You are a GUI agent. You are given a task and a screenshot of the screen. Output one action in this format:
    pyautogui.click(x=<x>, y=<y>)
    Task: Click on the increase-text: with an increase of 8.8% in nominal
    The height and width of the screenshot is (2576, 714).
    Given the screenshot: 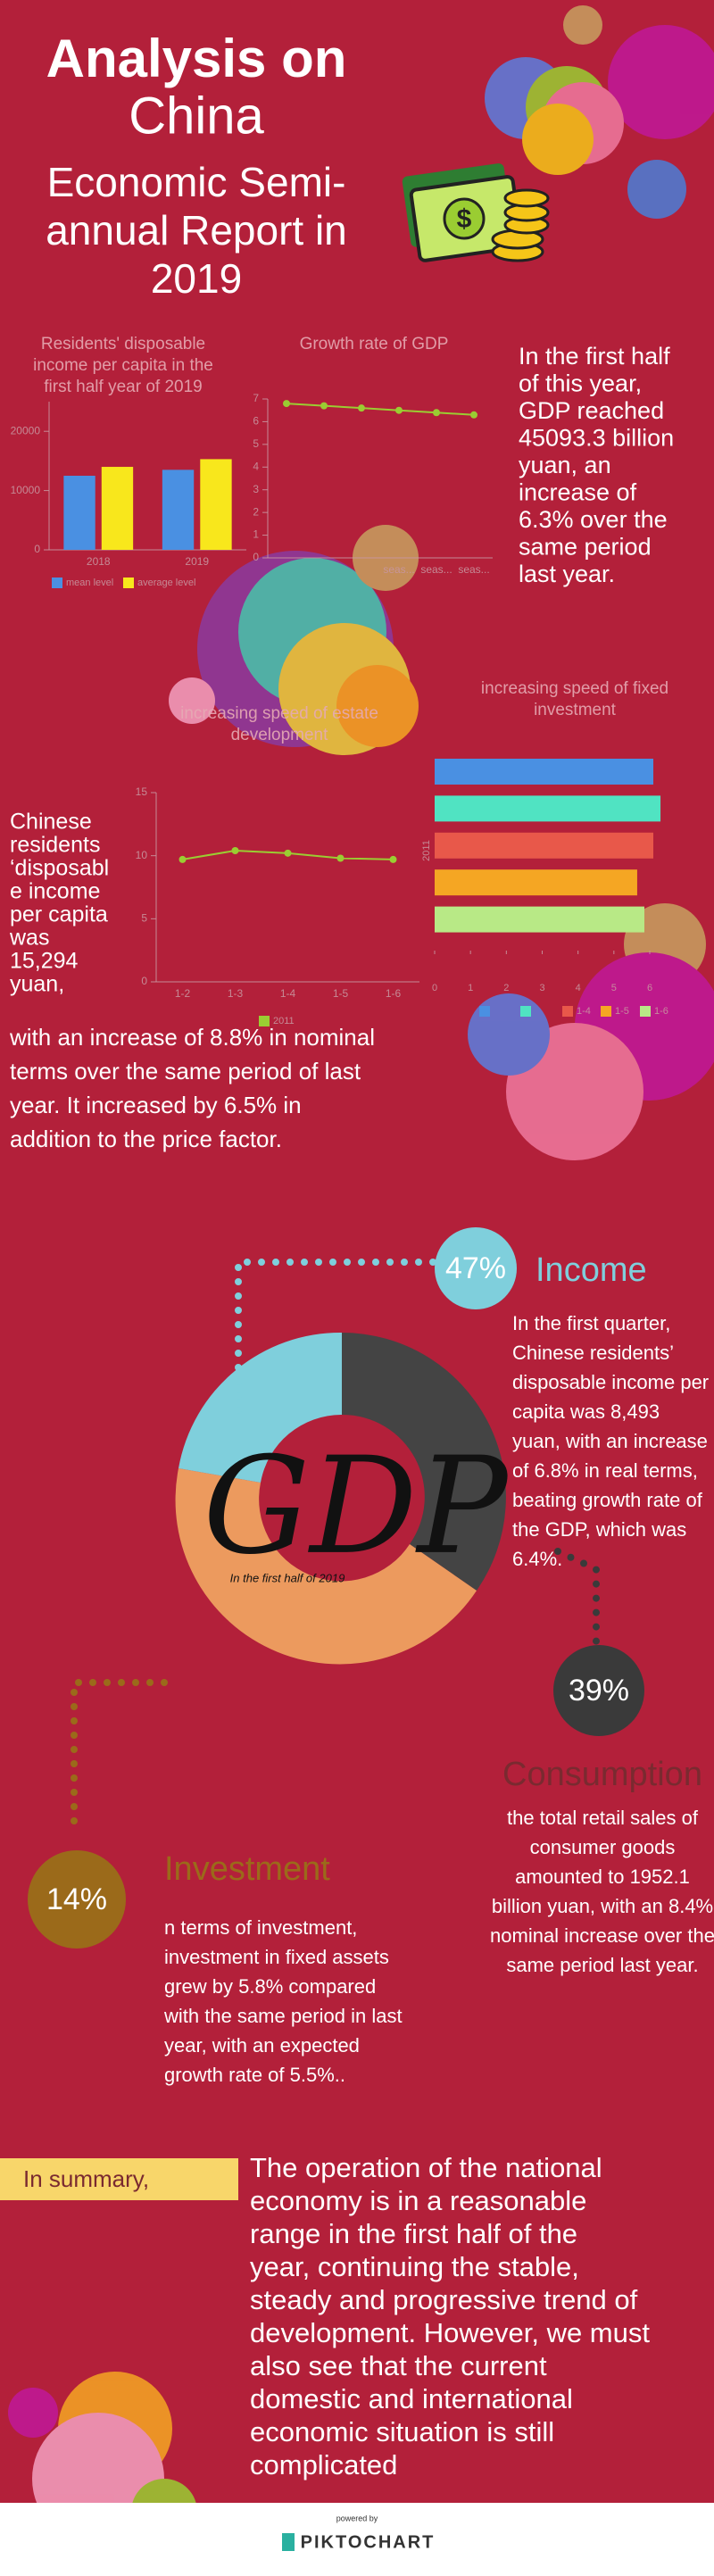 What is the action you would take?
    pyautogui.click(x=192, y=1038)
    